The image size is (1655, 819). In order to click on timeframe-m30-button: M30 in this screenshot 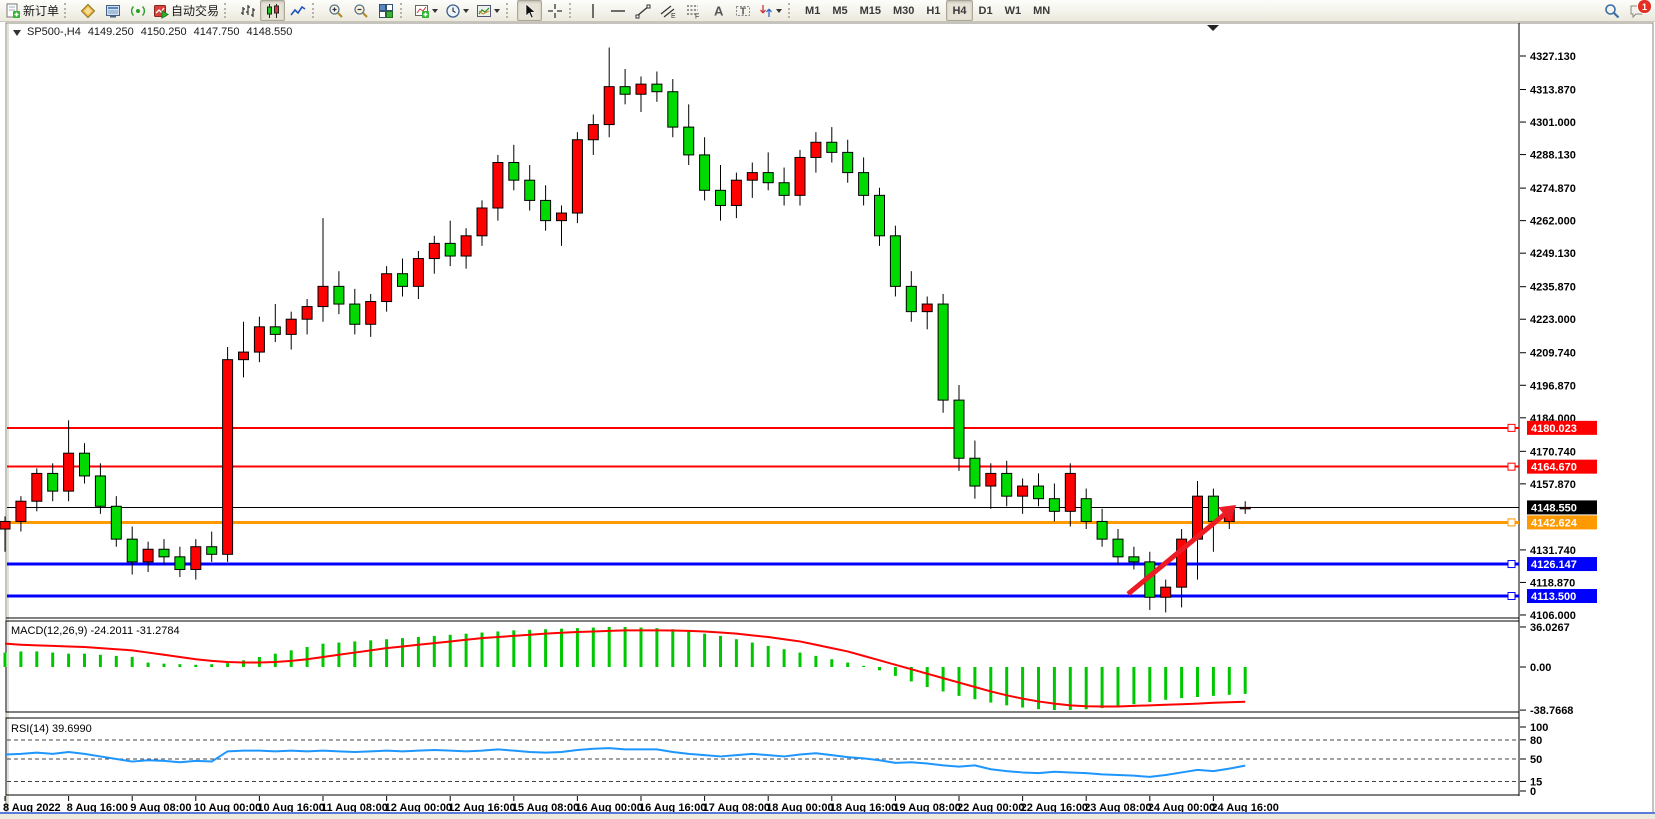, I will do `click(903, 10)`.